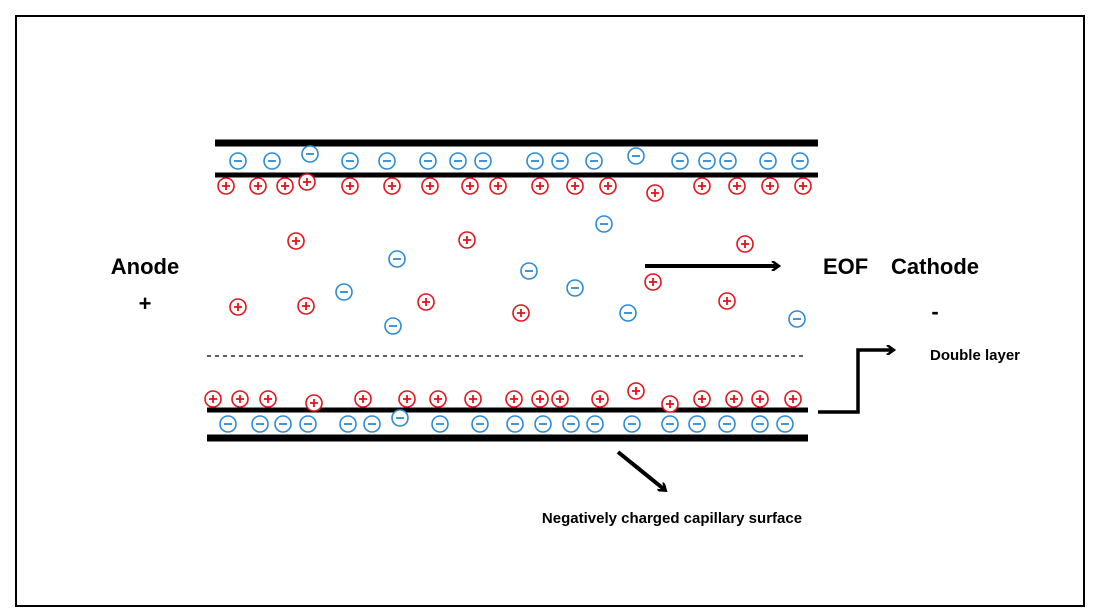  I want to click on anode-sign: +, so click(145, 303).